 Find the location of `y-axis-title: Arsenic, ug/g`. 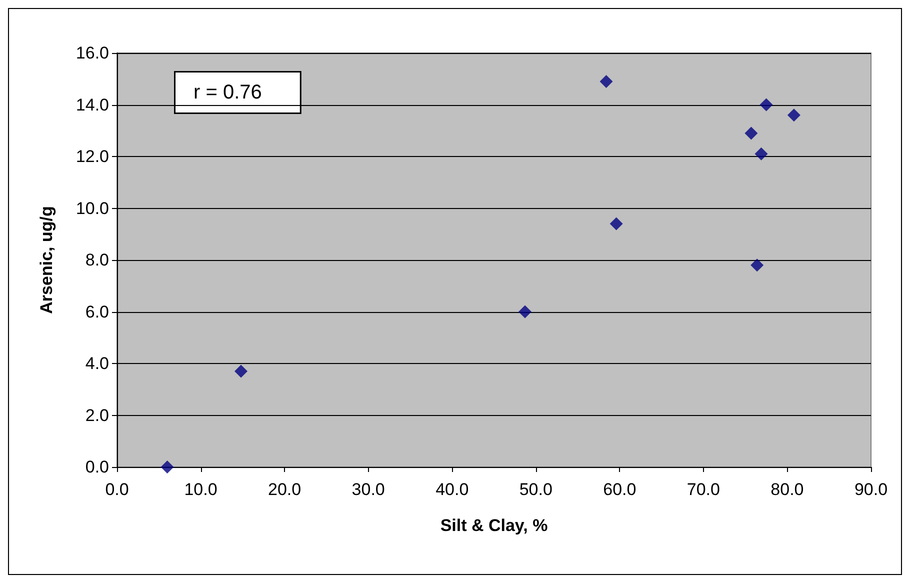

y-axis-title: Arsenic, ug/g is located at coordinates (46, 260).